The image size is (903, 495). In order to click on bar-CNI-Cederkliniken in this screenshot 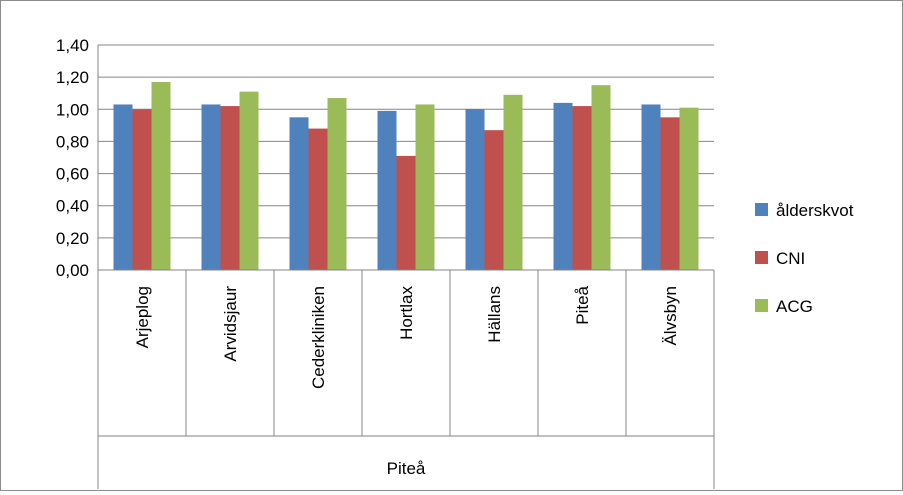, I will do `click(318, 199)`.